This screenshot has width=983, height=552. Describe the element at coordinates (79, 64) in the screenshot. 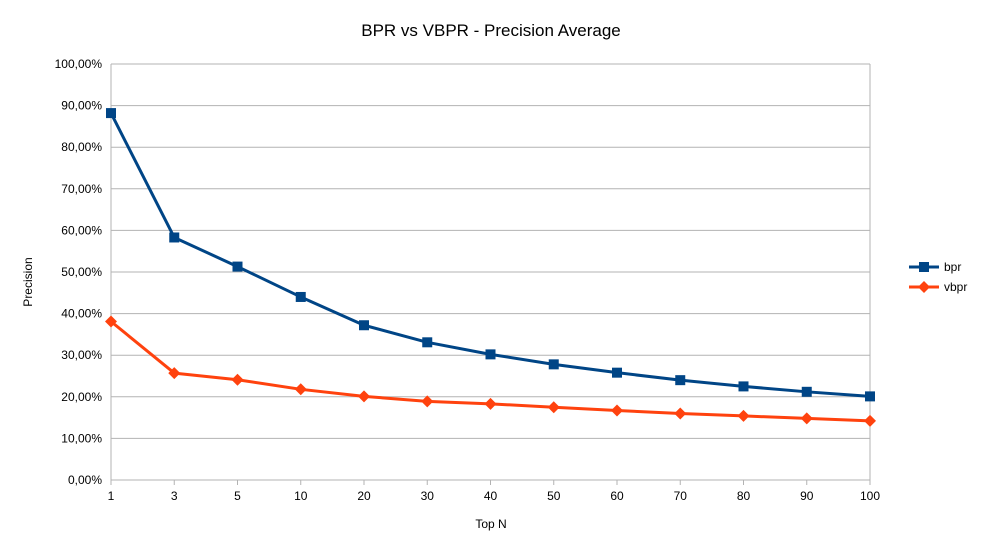

I see `y-tick-label: 100,00%` at that location.